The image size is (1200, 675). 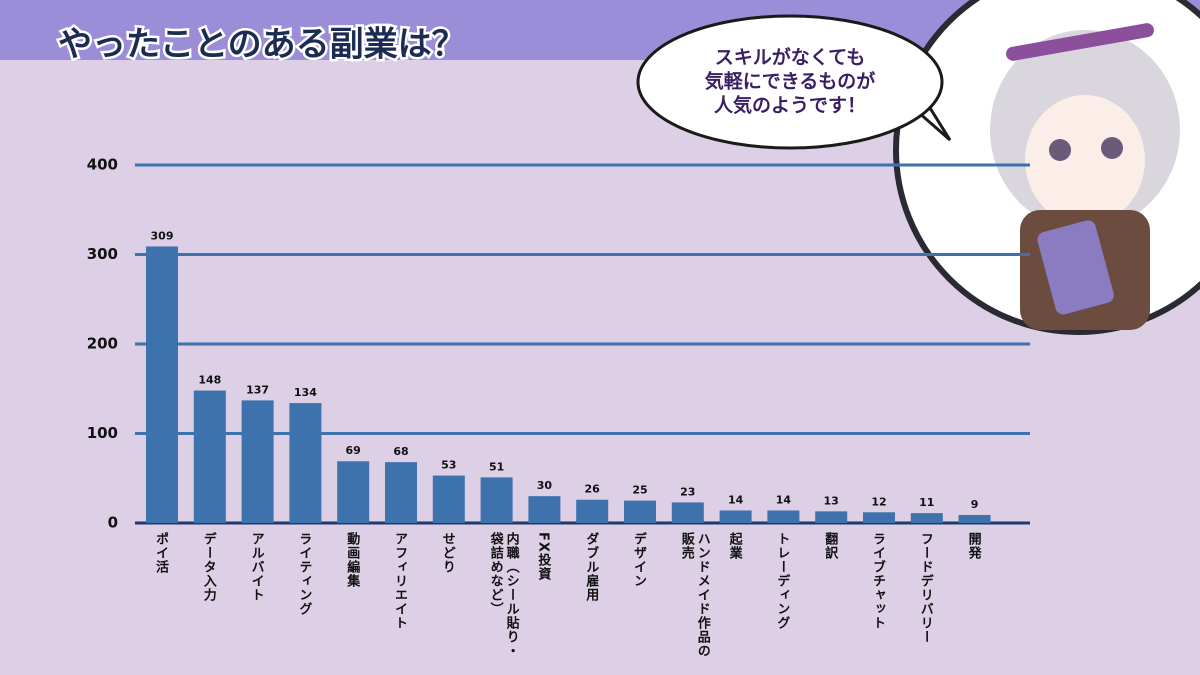 What do you see at coordinates (352, 560) in the screenshot?
I see `x-tick-label: 動画編集` at bounding box center [352, 560].